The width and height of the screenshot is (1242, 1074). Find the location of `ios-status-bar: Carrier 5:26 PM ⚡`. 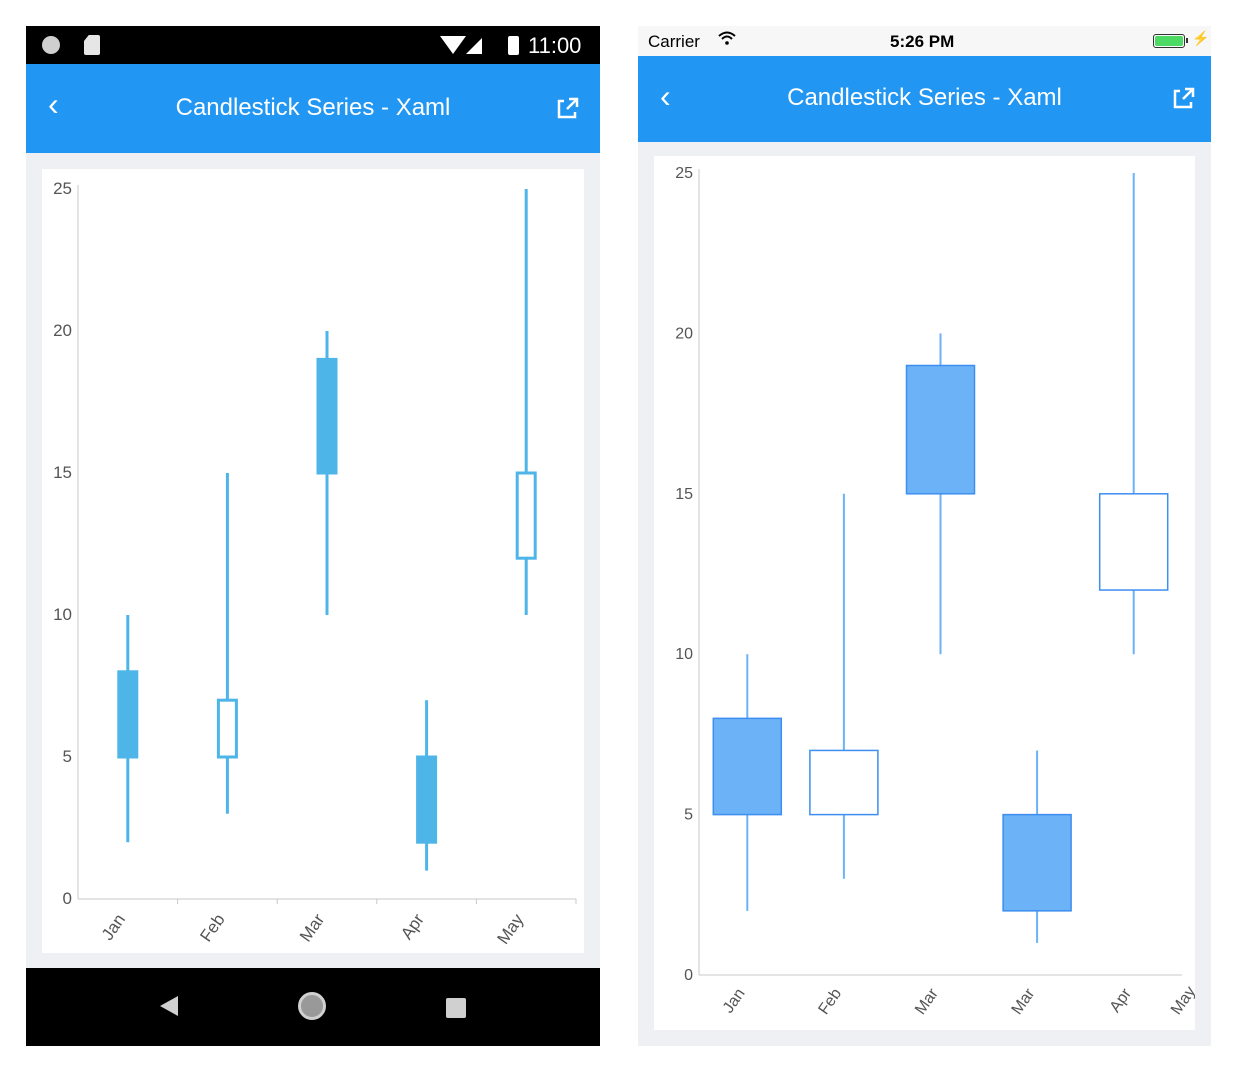

ios-status-bar: Carrier 5:26 PM ⚡ is located at coordinates (924, 41).